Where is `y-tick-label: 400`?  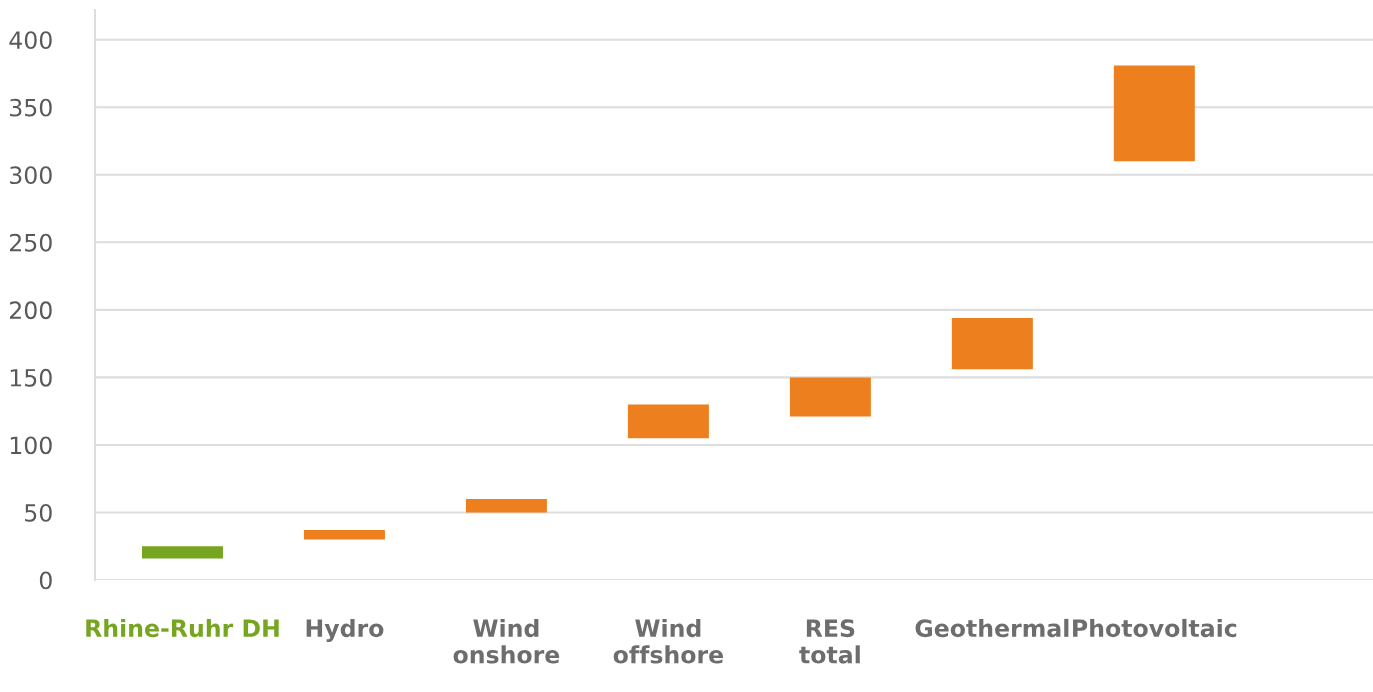 y-tick-label: 400 is located at coordinates (30, 40).